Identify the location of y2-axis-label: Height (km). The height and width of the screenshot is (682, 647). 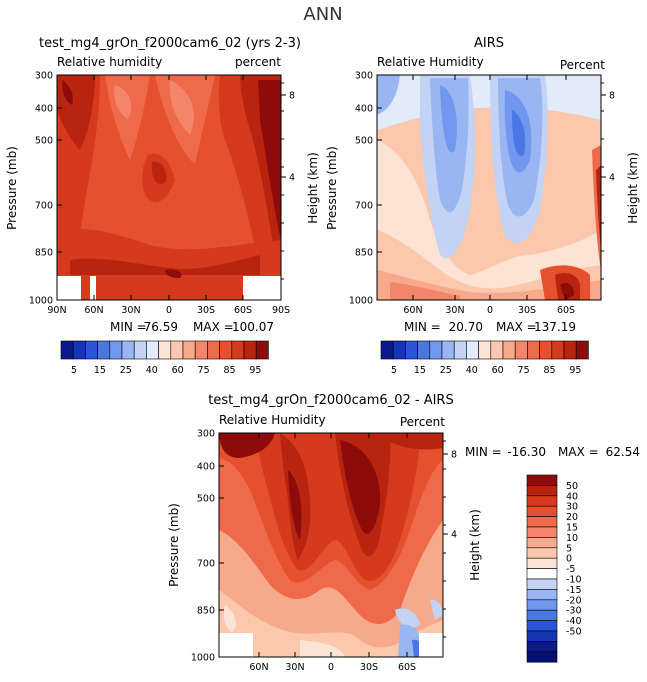
(475, 544).